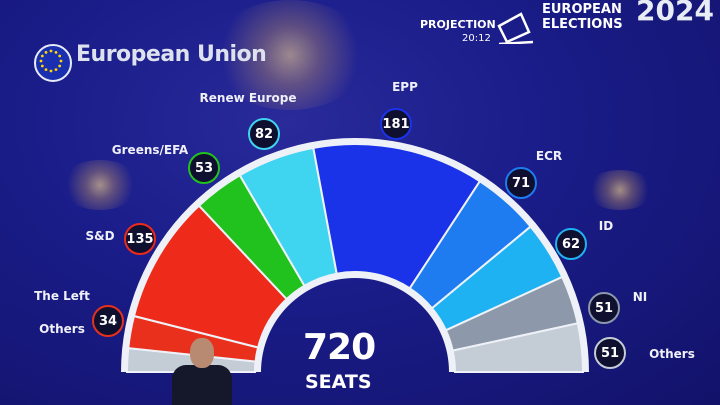  I want to click on party-label-others: Others, so click(672, 354).